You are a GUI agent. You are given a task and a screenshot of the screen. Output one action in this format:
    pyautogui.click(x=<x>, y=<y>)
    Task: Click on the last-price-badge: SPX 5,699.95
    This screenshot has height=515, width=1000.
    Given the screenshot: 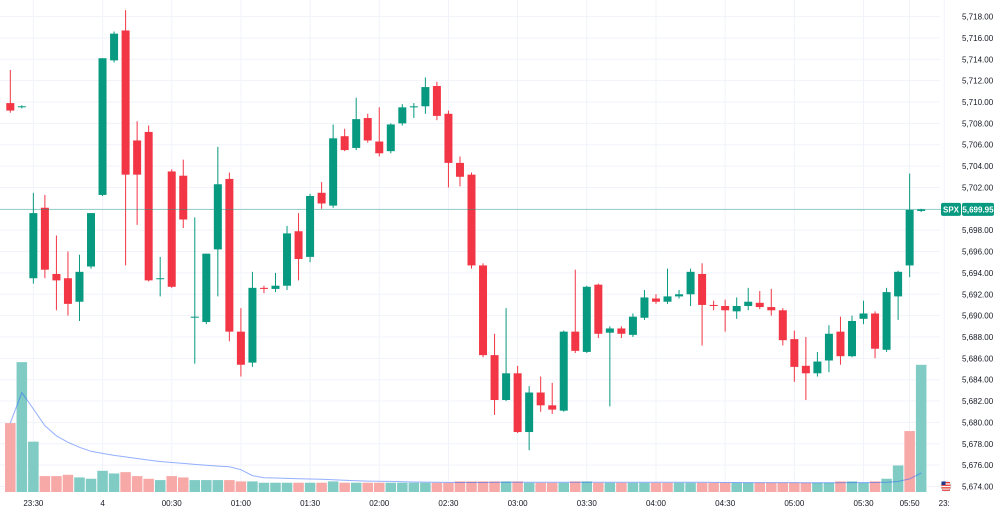 What is the action you would take?
    pyautogui.click(x=967, y=209)
    